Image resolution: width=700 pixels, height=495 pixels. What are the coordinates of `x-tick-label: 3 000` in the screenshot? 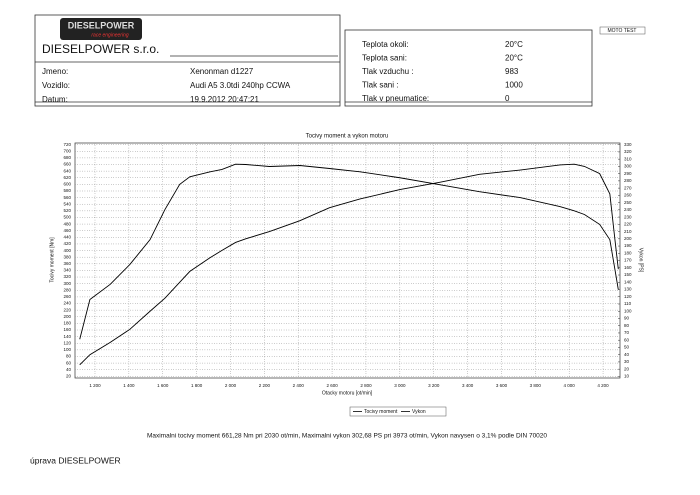 It's located at (400, 385).